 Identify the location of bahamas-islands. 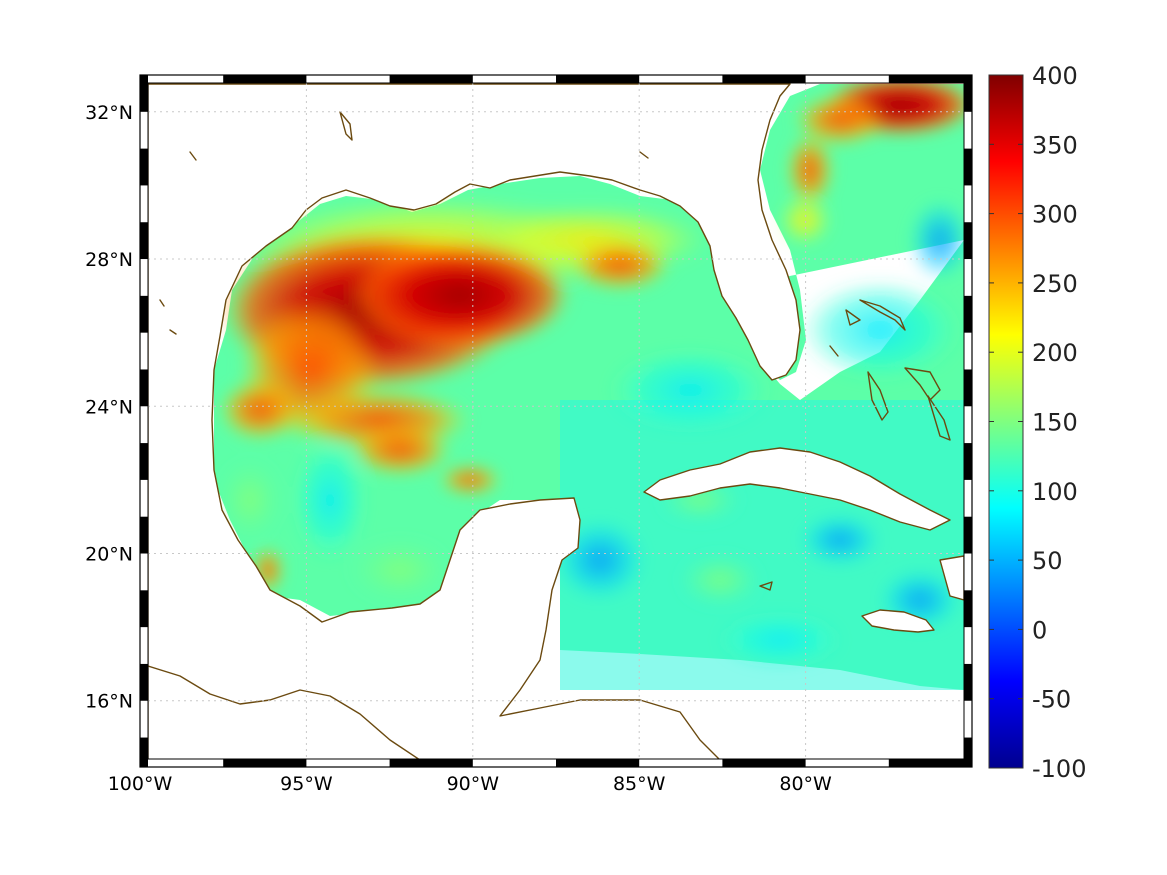
(890, 370).